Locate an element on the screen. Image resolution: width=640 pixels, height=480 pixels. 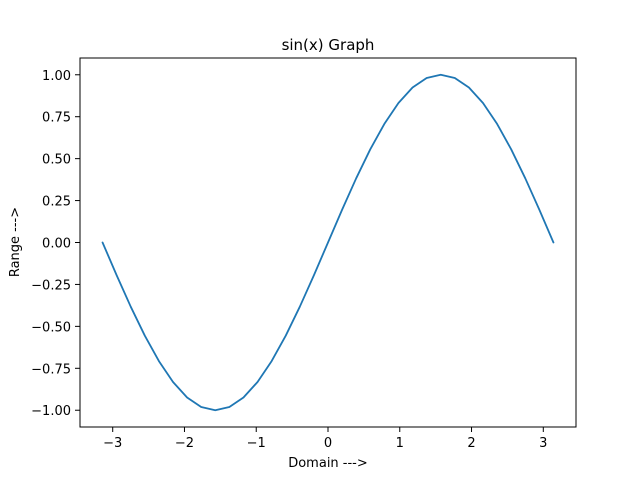
y-tick-label: 0.25 is located at coordinates (56, 202).